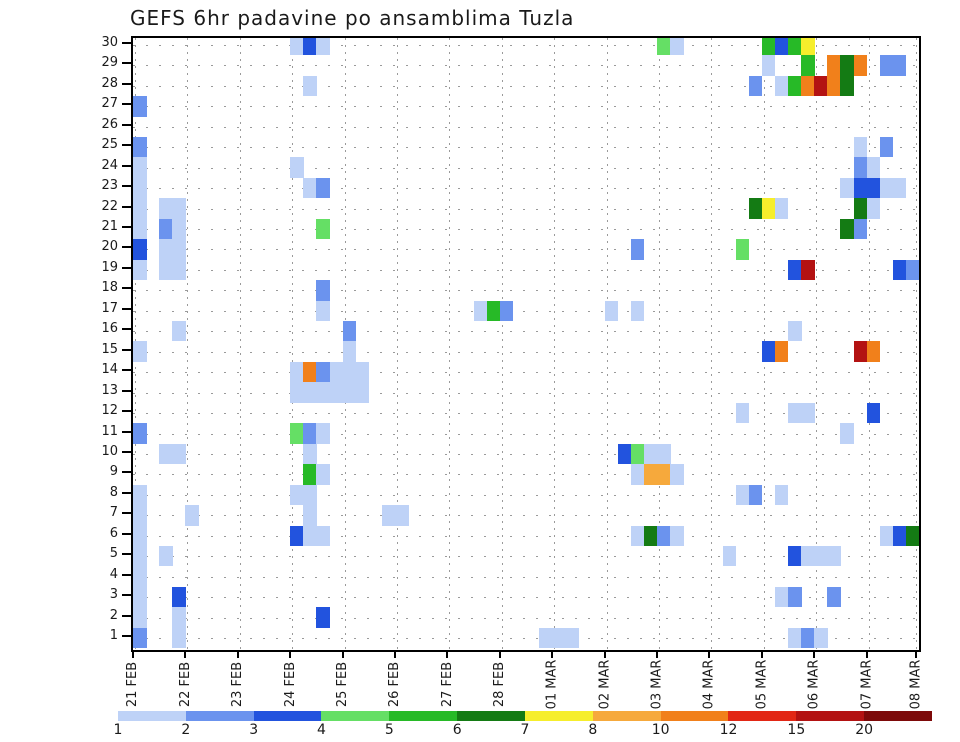 The image size is (960, 742). What do you see at coordinates (290, 684) in the screenshot?
I see `x-tick-label: 24 FEB` at bounding box center [290, 684].